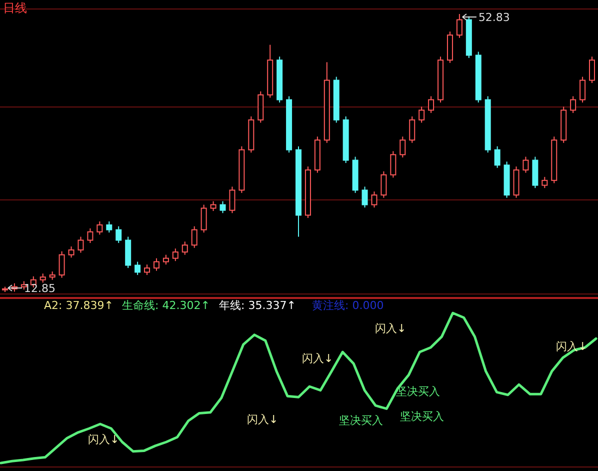  Describe the element at coordinates (40, 288) in the screenshot. I see `annotation: 12.85` at that location.